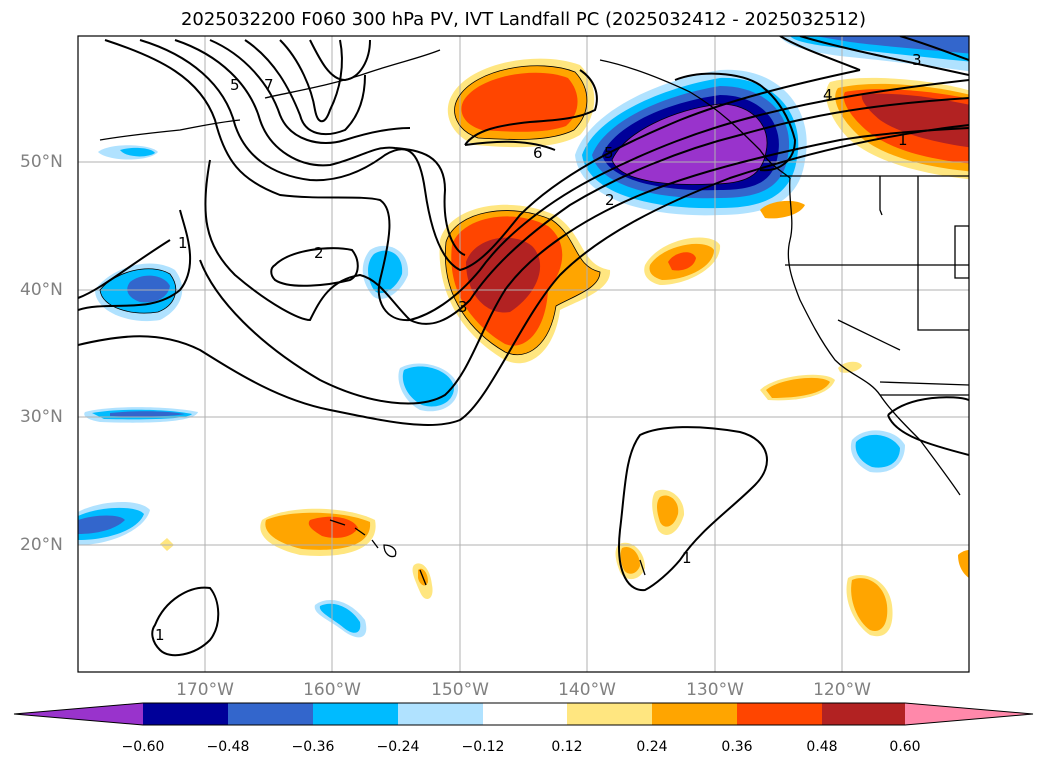 The width and height of the screenshot is (1047, 765). What do you see at coordinates (483, 747) in the screenshot?
I see `colorbar-tick-label: −0.12` at bounding box center [483, 747].